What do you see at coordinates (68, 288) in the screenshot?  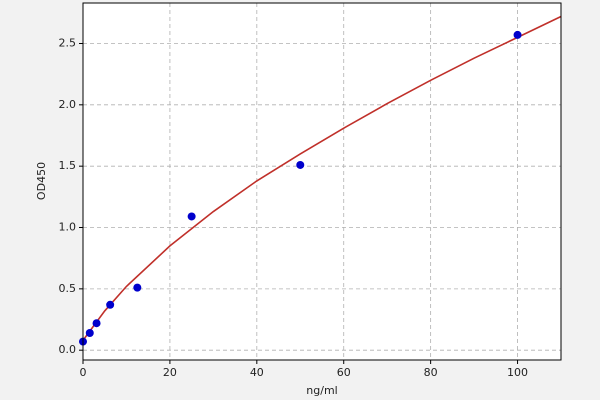 I see `y-tick-label: 0.5` at bounding box center [68, 288].